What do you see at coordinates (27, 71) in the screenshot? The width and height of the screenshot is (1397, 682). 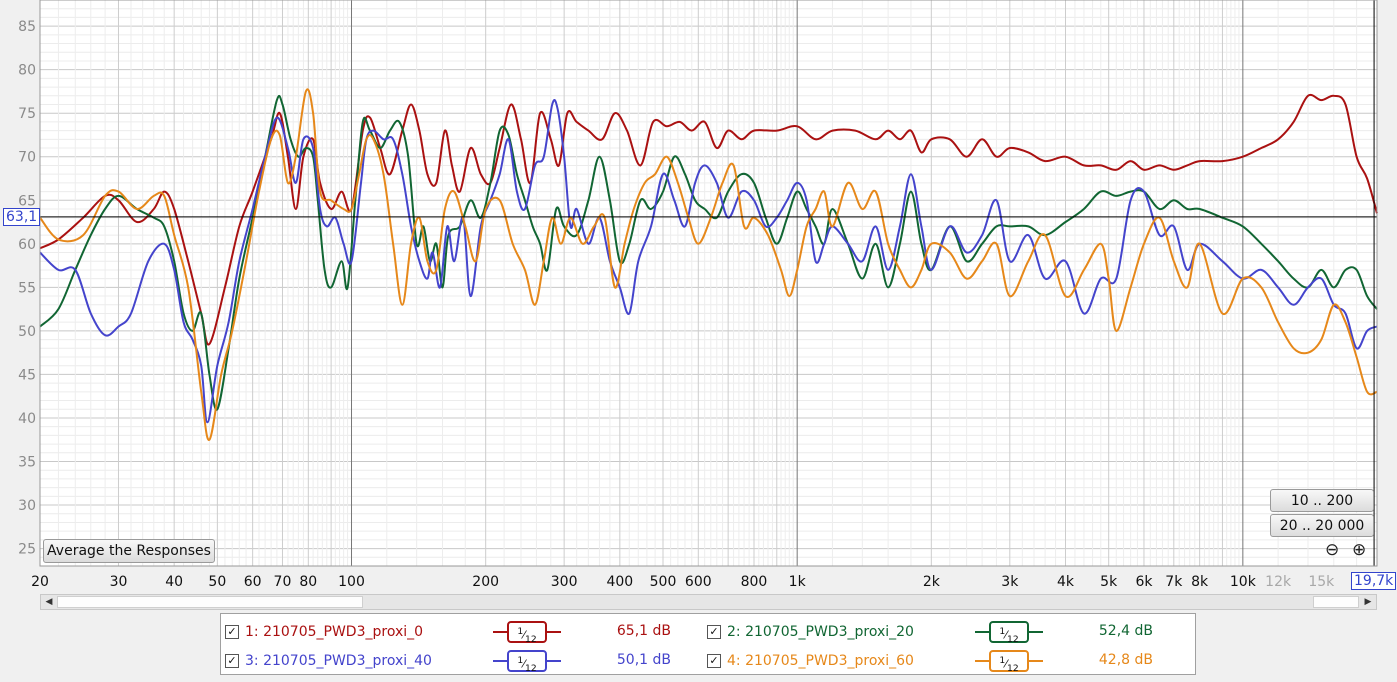 I see `y-tick-label: 80` at bounding box center [27, 71].